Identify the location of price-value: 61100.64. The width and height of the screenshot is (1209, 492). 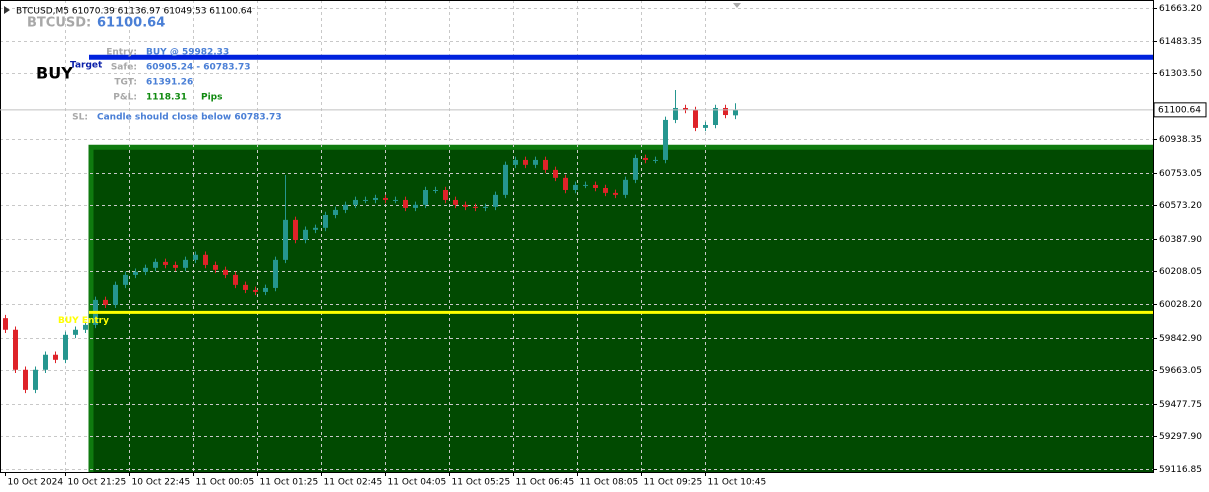
(131, 23).